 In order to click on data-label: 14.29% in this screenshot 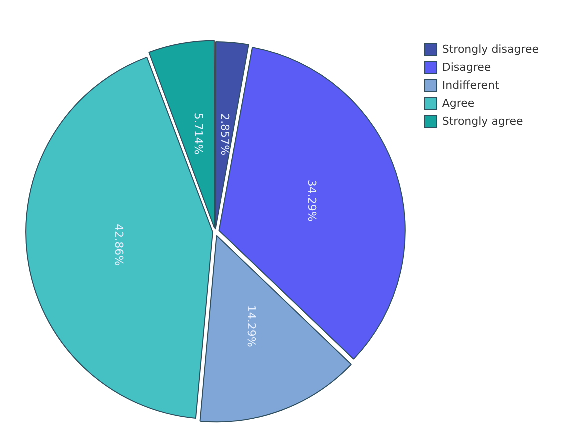, I will do `click(251, 326)`.